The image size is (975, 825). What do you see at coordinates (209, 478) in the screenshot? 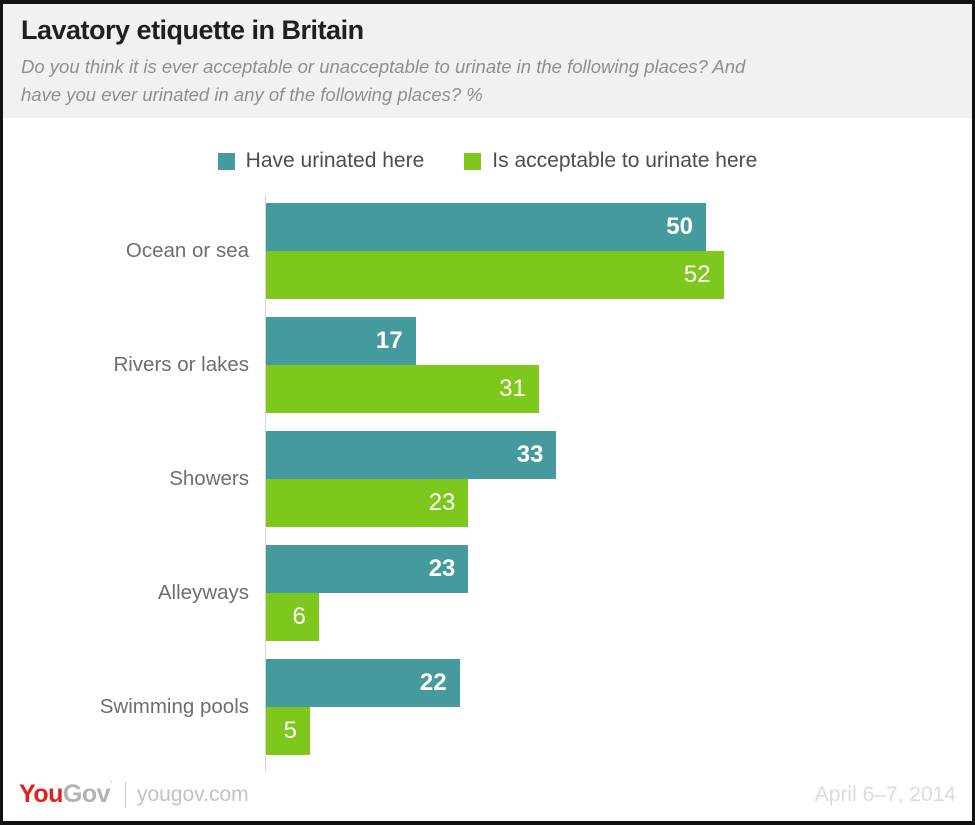
I see `category-label: Showers` at bounding box center [209, 478].